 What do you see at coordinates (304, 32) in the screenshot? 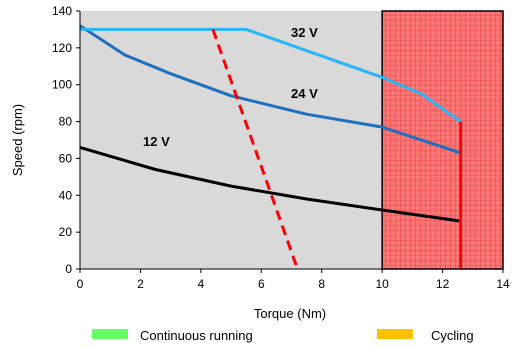
I see `series-label-32v: 32 V` at bounding box center [304, 32].